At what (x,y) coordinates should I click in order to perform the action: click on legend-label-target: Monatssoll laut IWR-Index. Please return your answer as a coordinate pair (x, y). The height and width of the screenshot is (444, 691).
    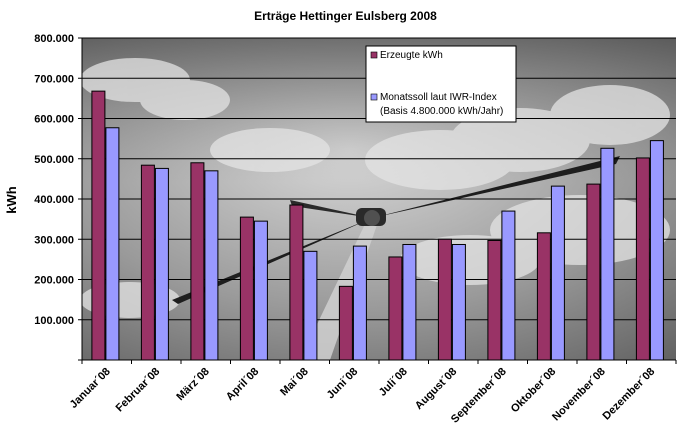
    Looking at the image, I should click on (438, 97).